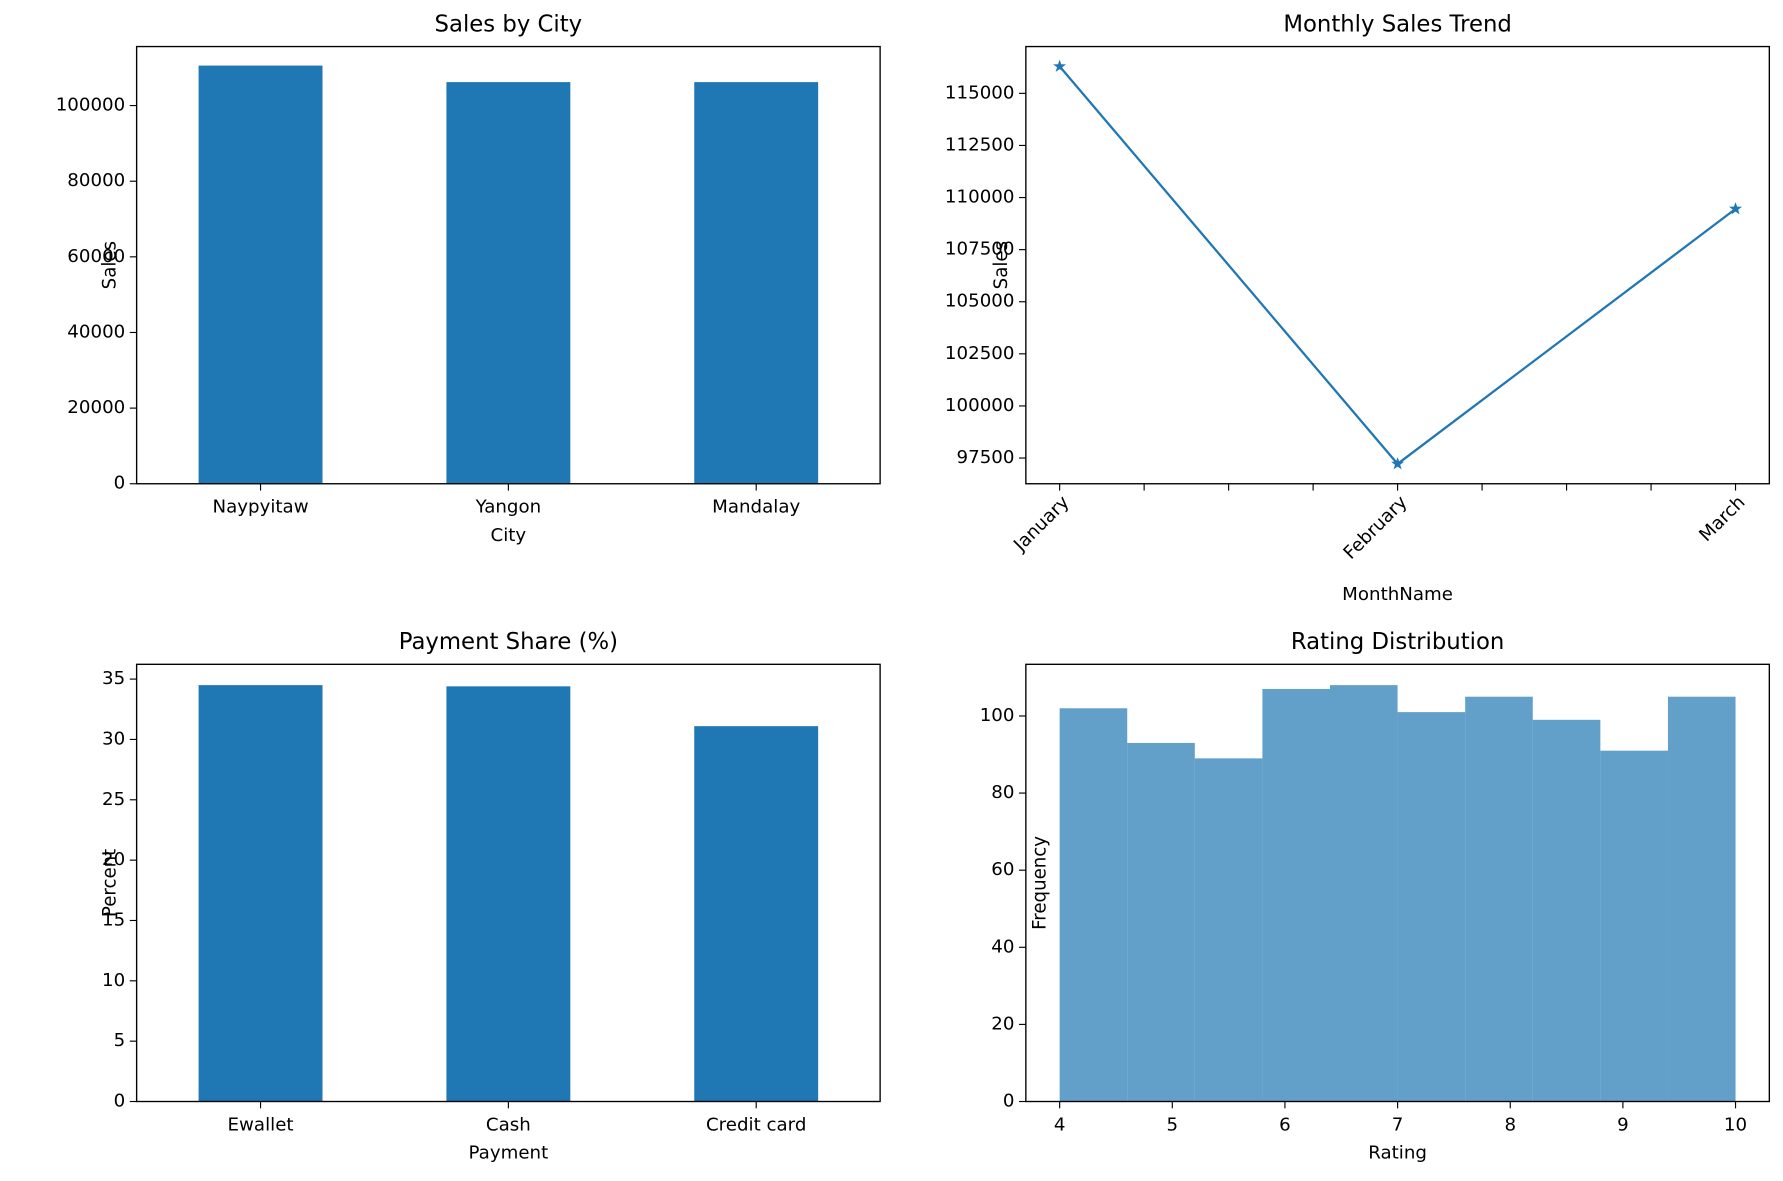  Describe the element at coordinates (1172, 1124) in the screenshot. I see `x-tick-label: 5` at that location.